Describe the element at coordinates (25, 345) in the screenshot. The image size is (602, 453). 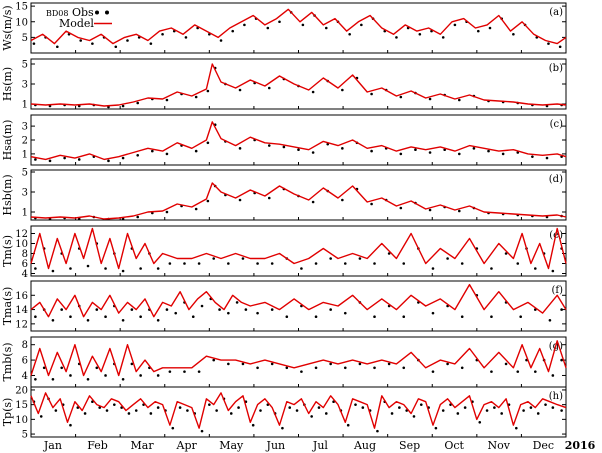
I see `y-tick-label: 8` at that location.